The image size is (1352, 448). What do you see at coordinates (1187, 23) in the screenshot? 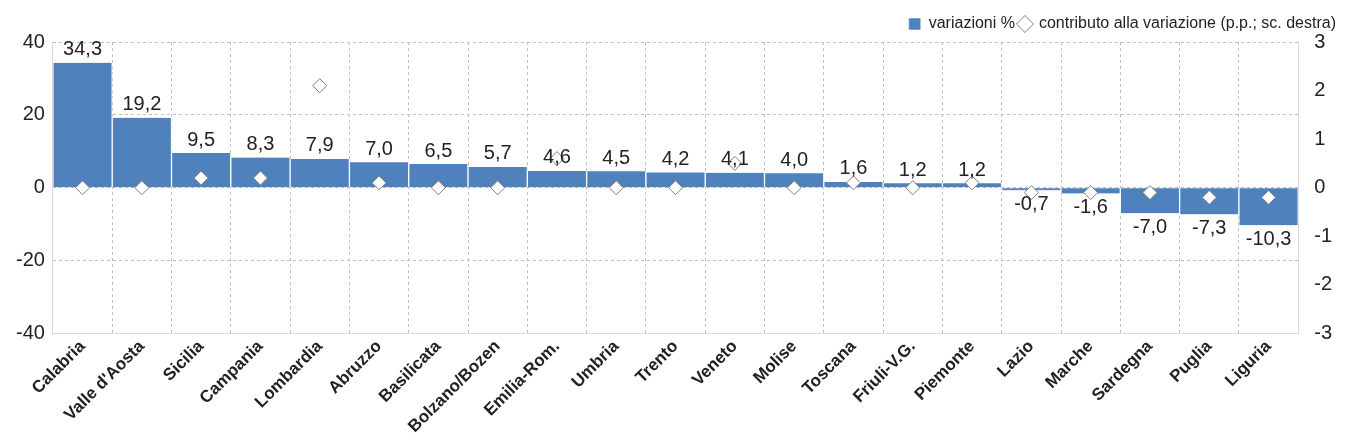
I see `legend-label: contributo alla variazione (p.p.; sc. destra)` at bounding box center [1187, 23].